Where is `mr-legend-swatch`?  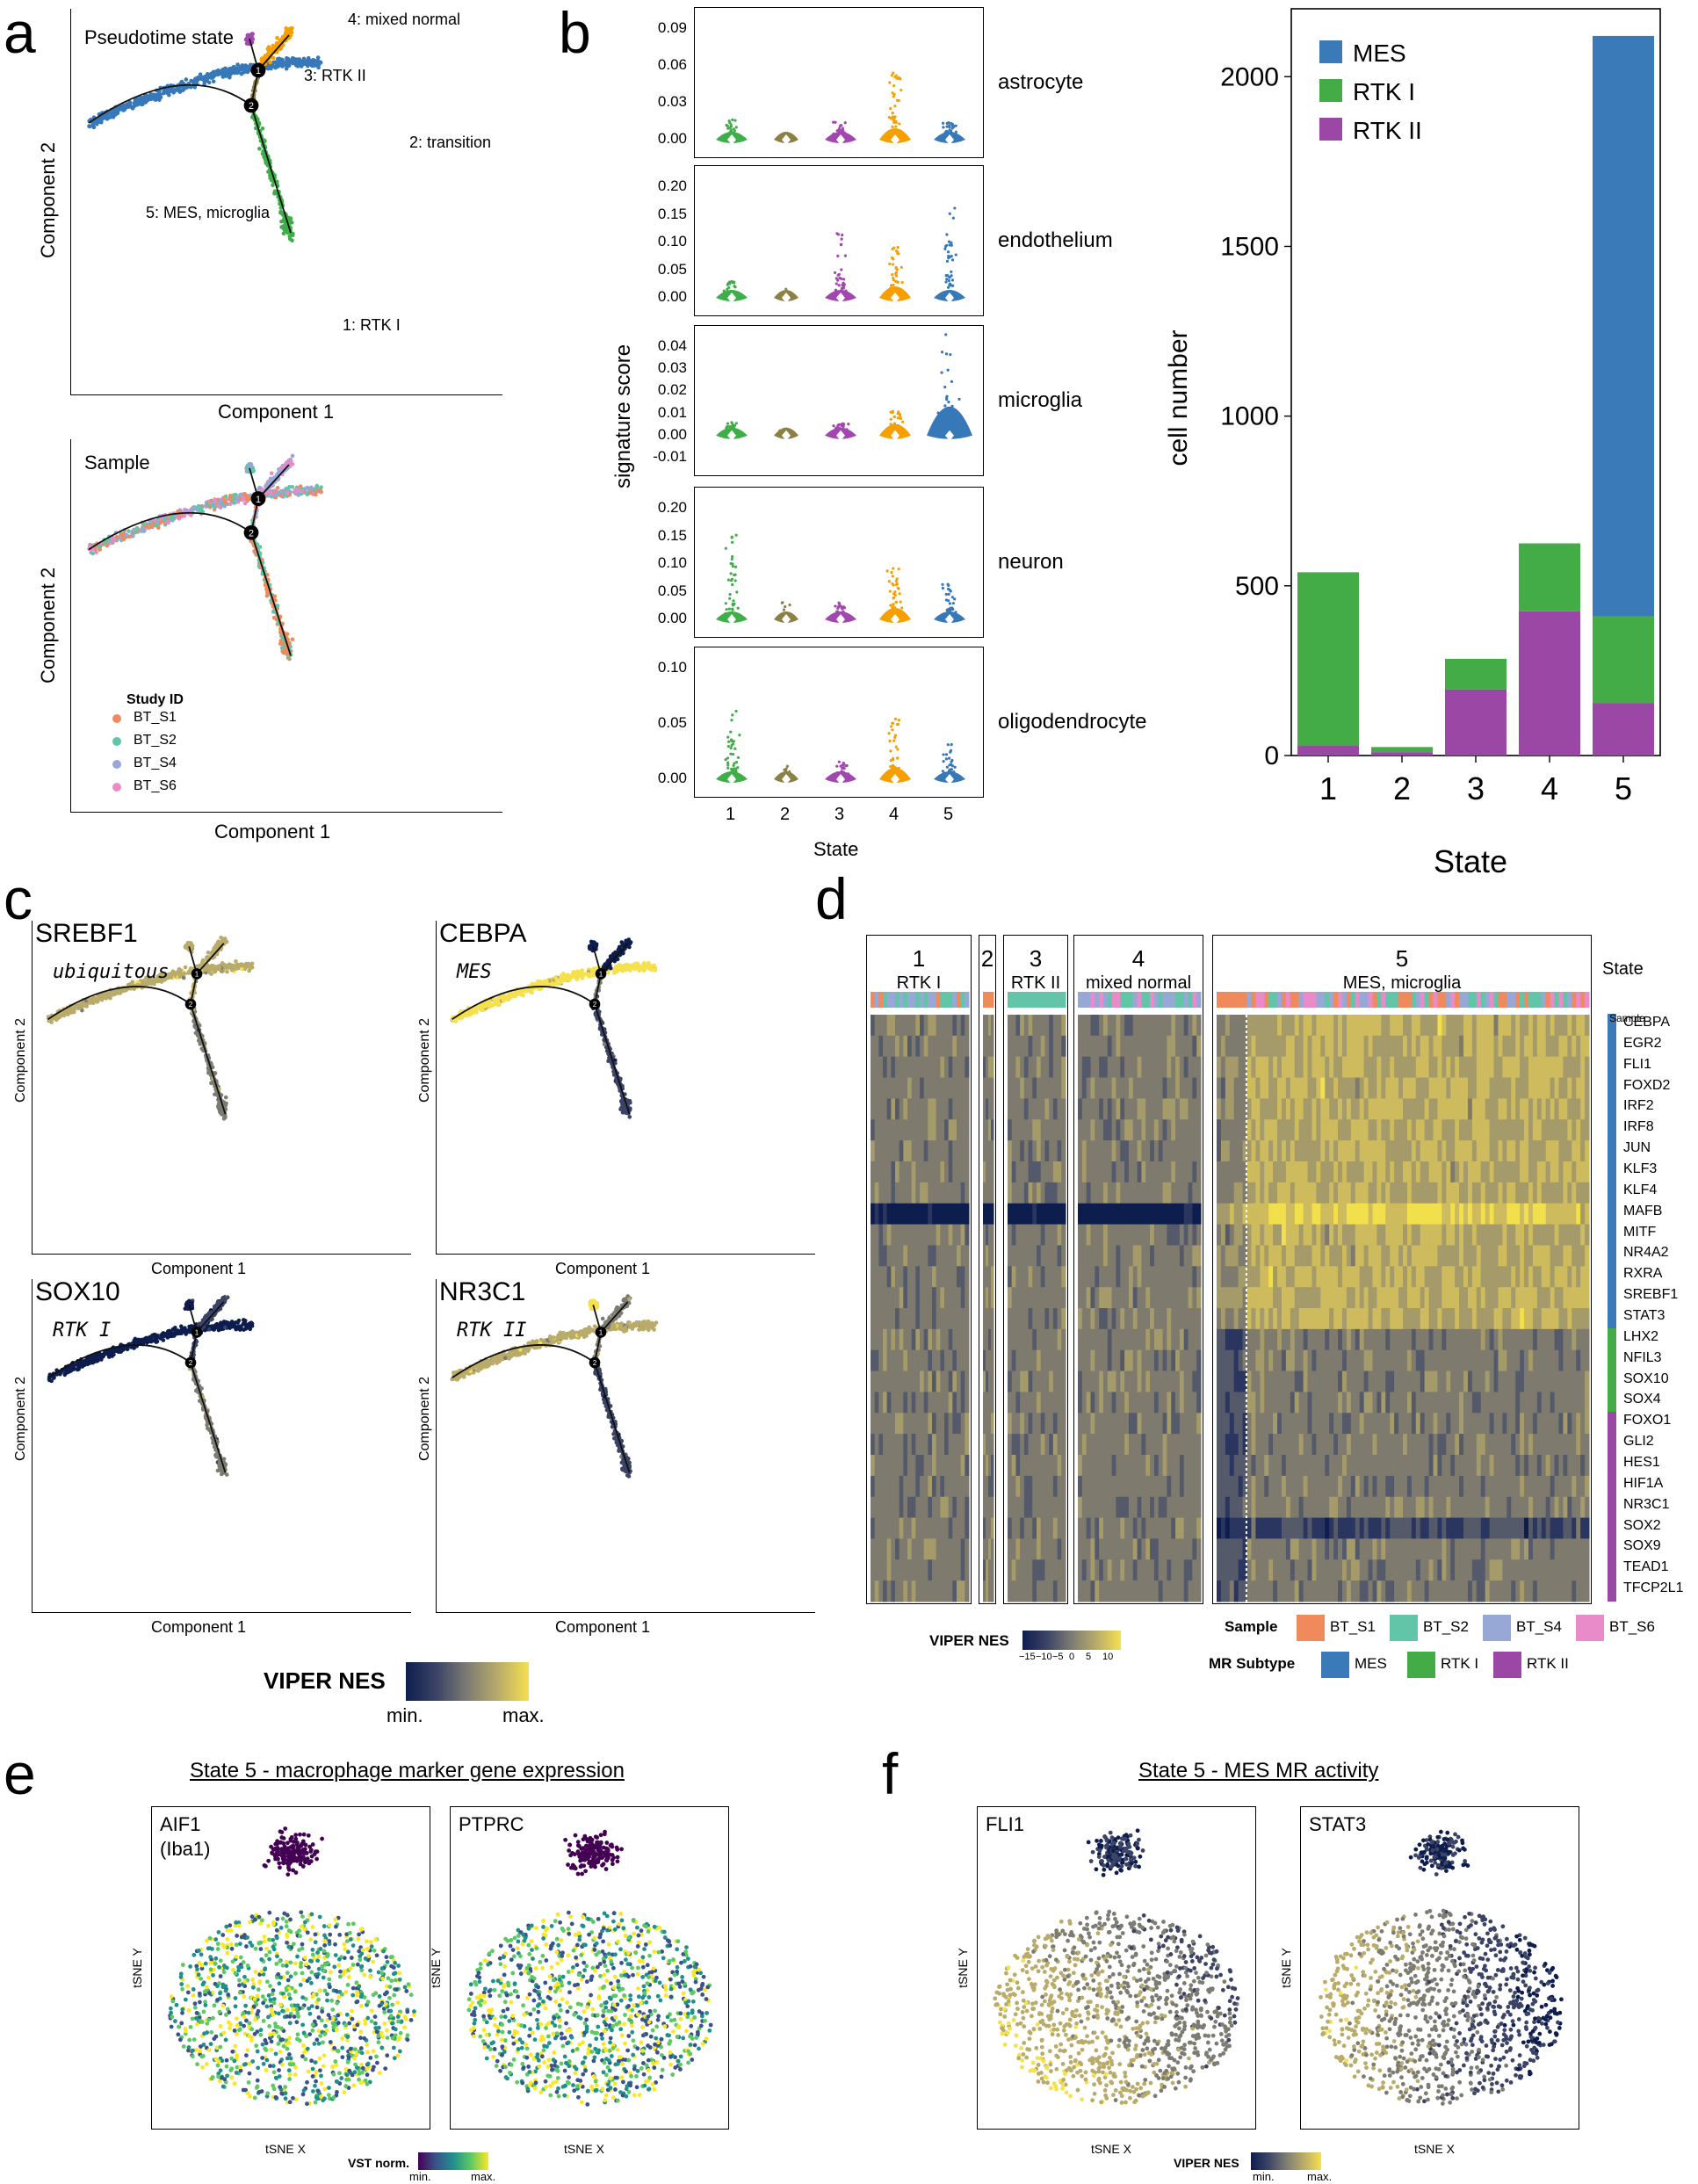 mr-legend-swatch is located at coordinates (1421, 1665).